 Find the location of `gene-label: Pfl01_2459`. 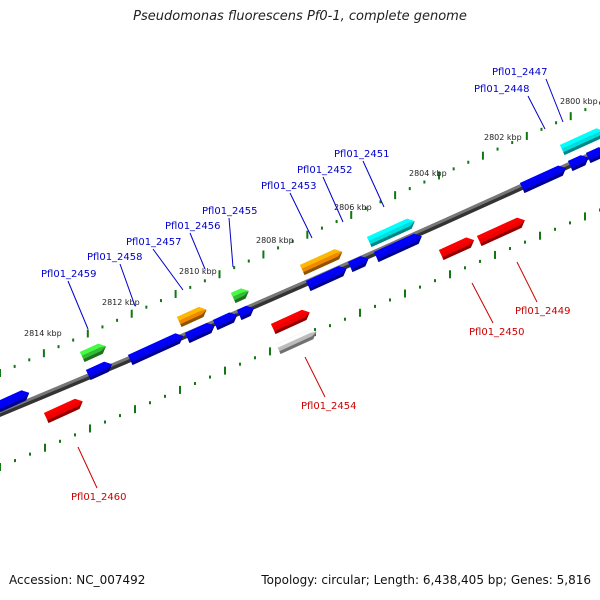

gene-label: Pfl01_2459 is located at coordinates (69, 274).